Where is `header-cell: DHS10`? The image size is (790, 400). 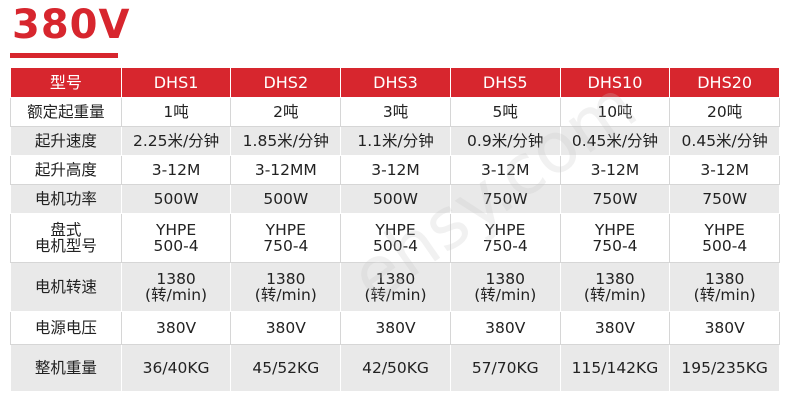 header-cell: DHS10 is located at coordinates (615, 83).